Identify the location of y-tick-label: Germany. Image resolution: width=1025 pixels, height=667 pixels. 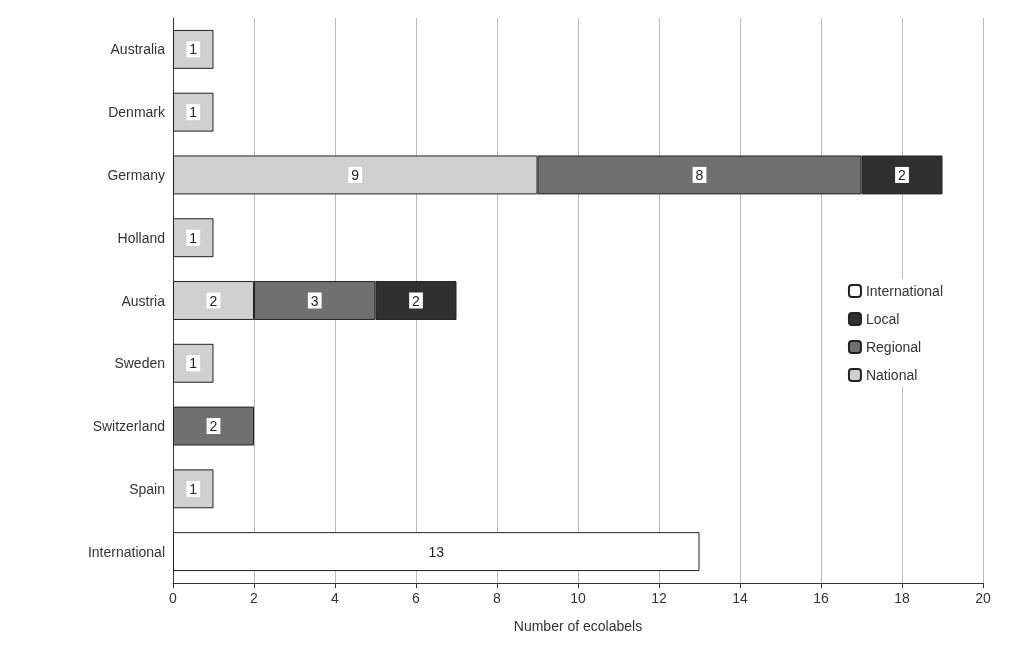
(136, 174).